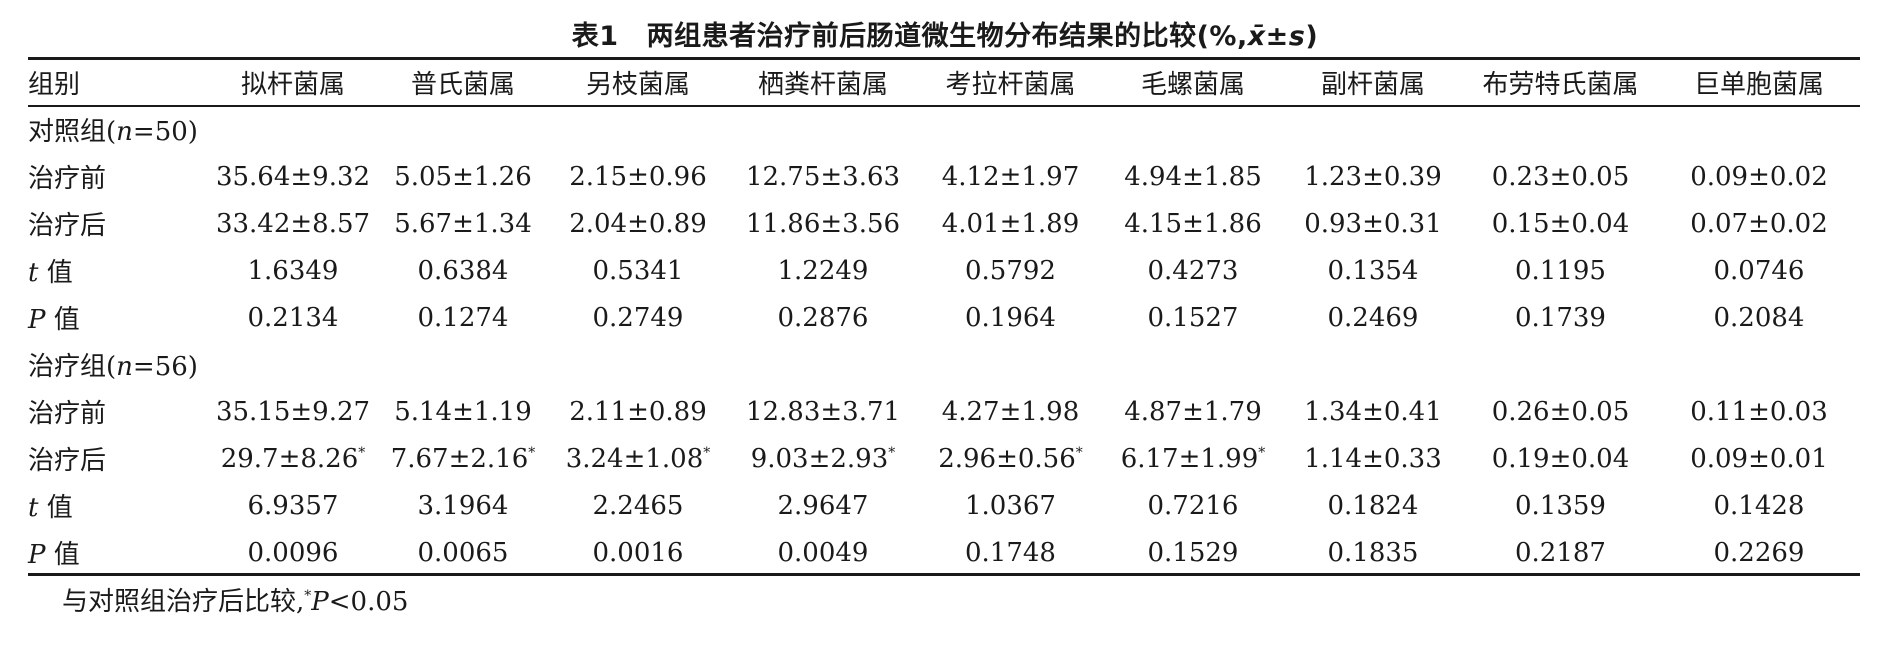  Describe the element at coordinates (1193, 270) in the screenshot. I see `table-cell: 0.4273` at that location.